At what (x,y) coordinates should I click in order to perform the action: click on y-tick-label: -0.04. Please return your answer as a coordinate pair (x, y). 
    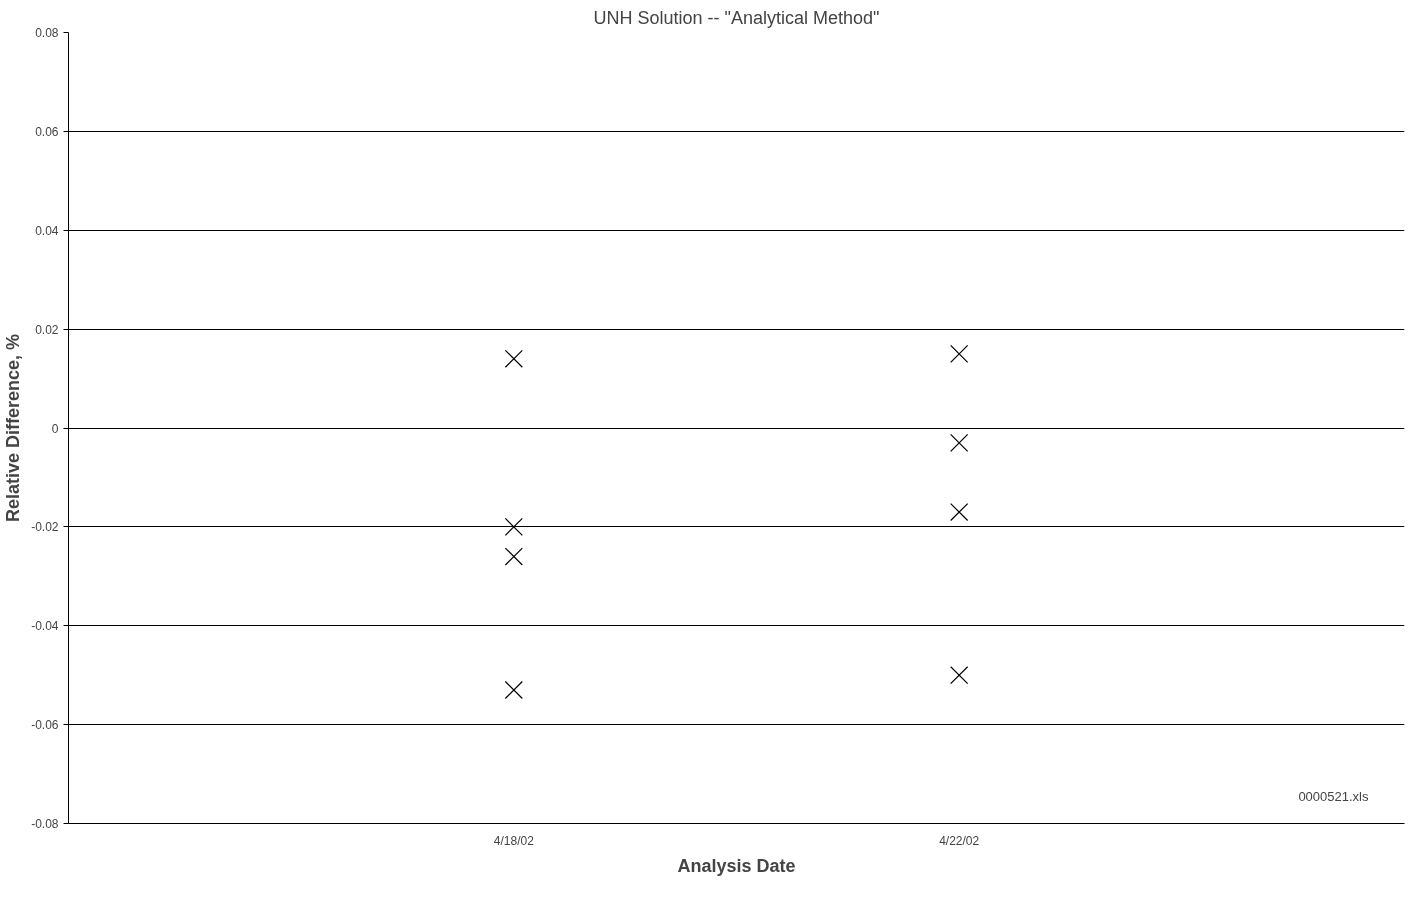
    Looking at the image, I should click on (45, 626).